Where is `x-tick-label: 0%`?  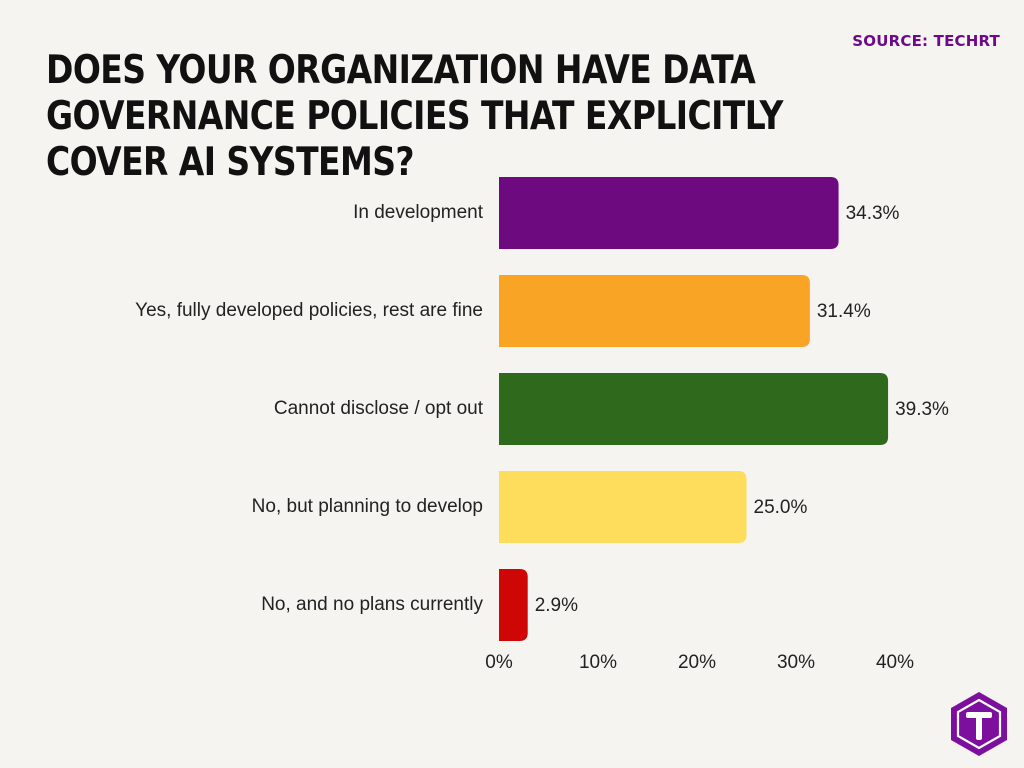
x-tick-label: 0% is located at coordinates (499, 662).